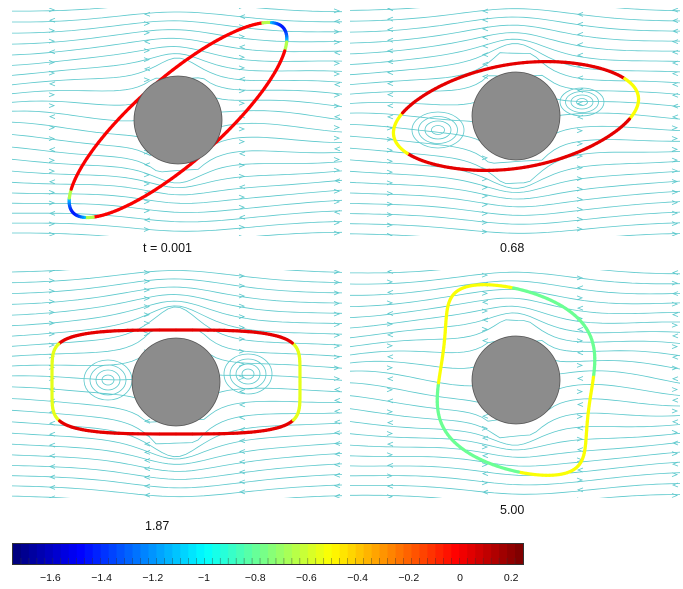 Image resolution: width=683 pixels, height=589 pixels. Describe the element at coordinates (512, 510) in the screenshot. I see `panel-caption: 5.00` at that location.